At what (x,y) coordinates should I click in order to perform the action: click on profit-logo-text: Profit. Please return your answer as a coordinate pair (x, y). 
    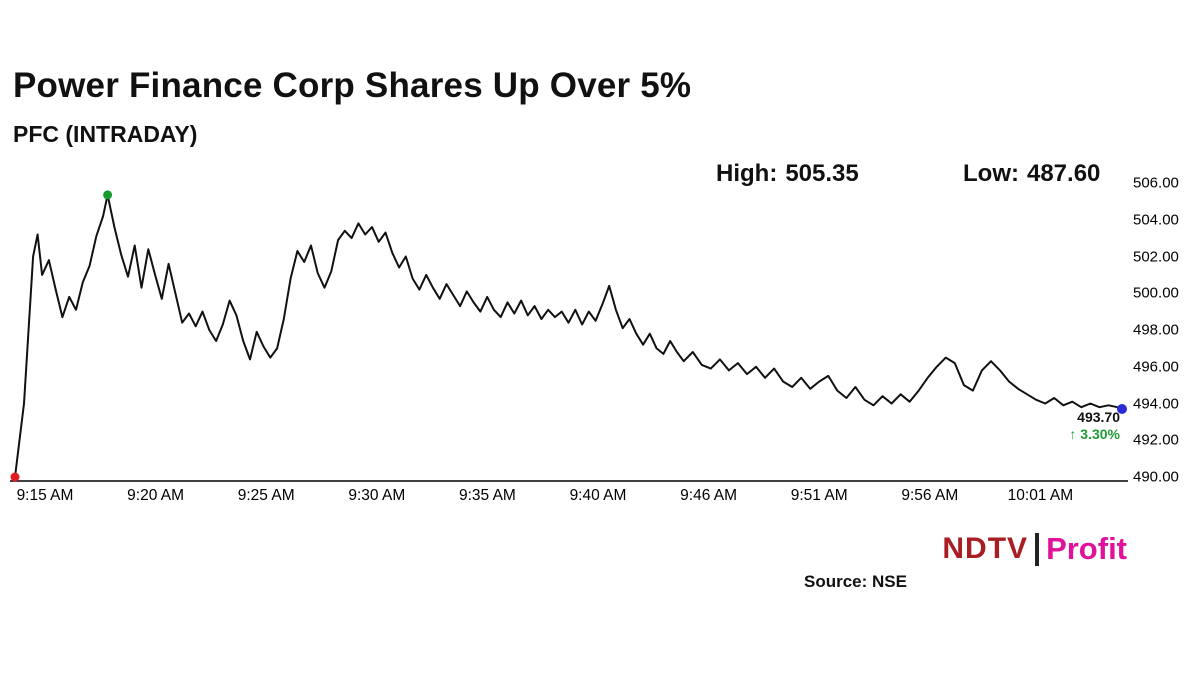
    Looking at the image, I should click on (1086, 548).